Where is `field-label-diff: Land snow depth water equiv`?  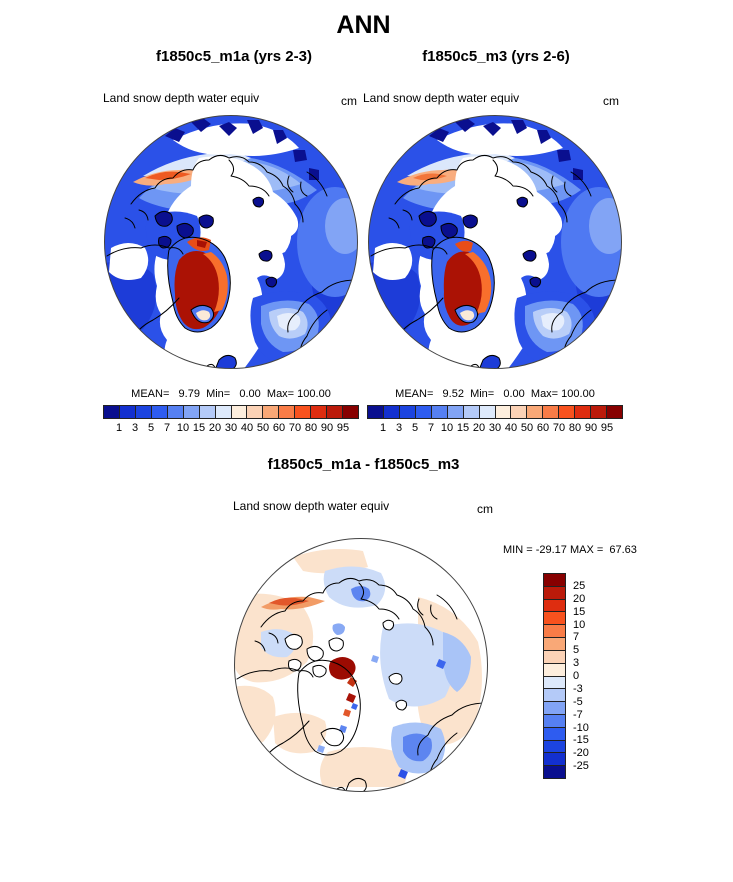 field-label-diff: Land snow depth water equiv is located at coordinates (311, 506).